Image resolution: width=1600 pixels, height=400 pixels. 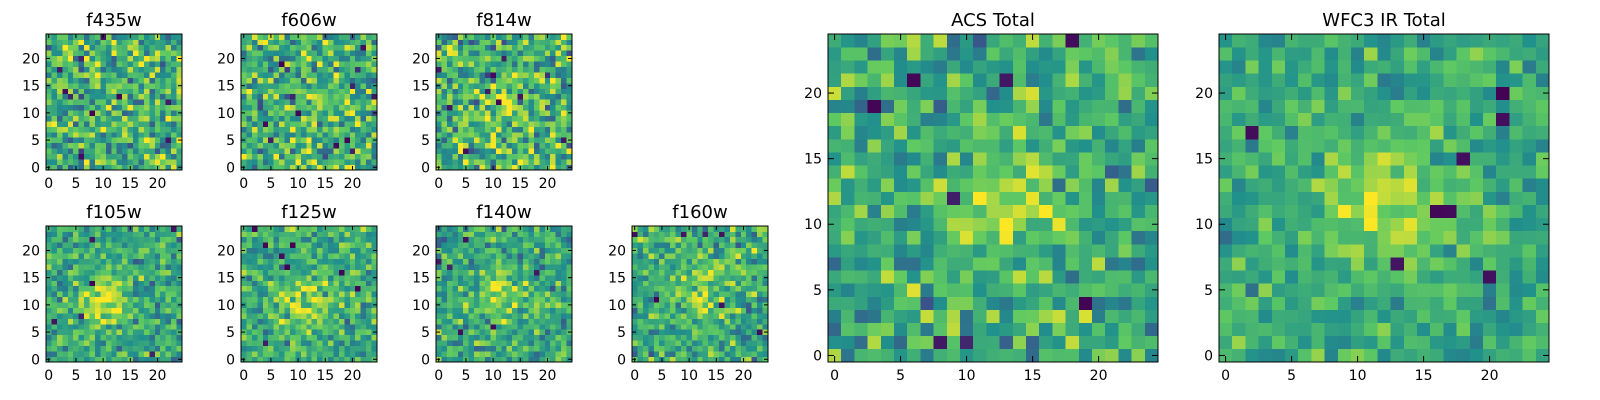 What do you see at coordinates (114, 102) in the screenshot?
I see `axes-frame` at bounding box center [114, 102].